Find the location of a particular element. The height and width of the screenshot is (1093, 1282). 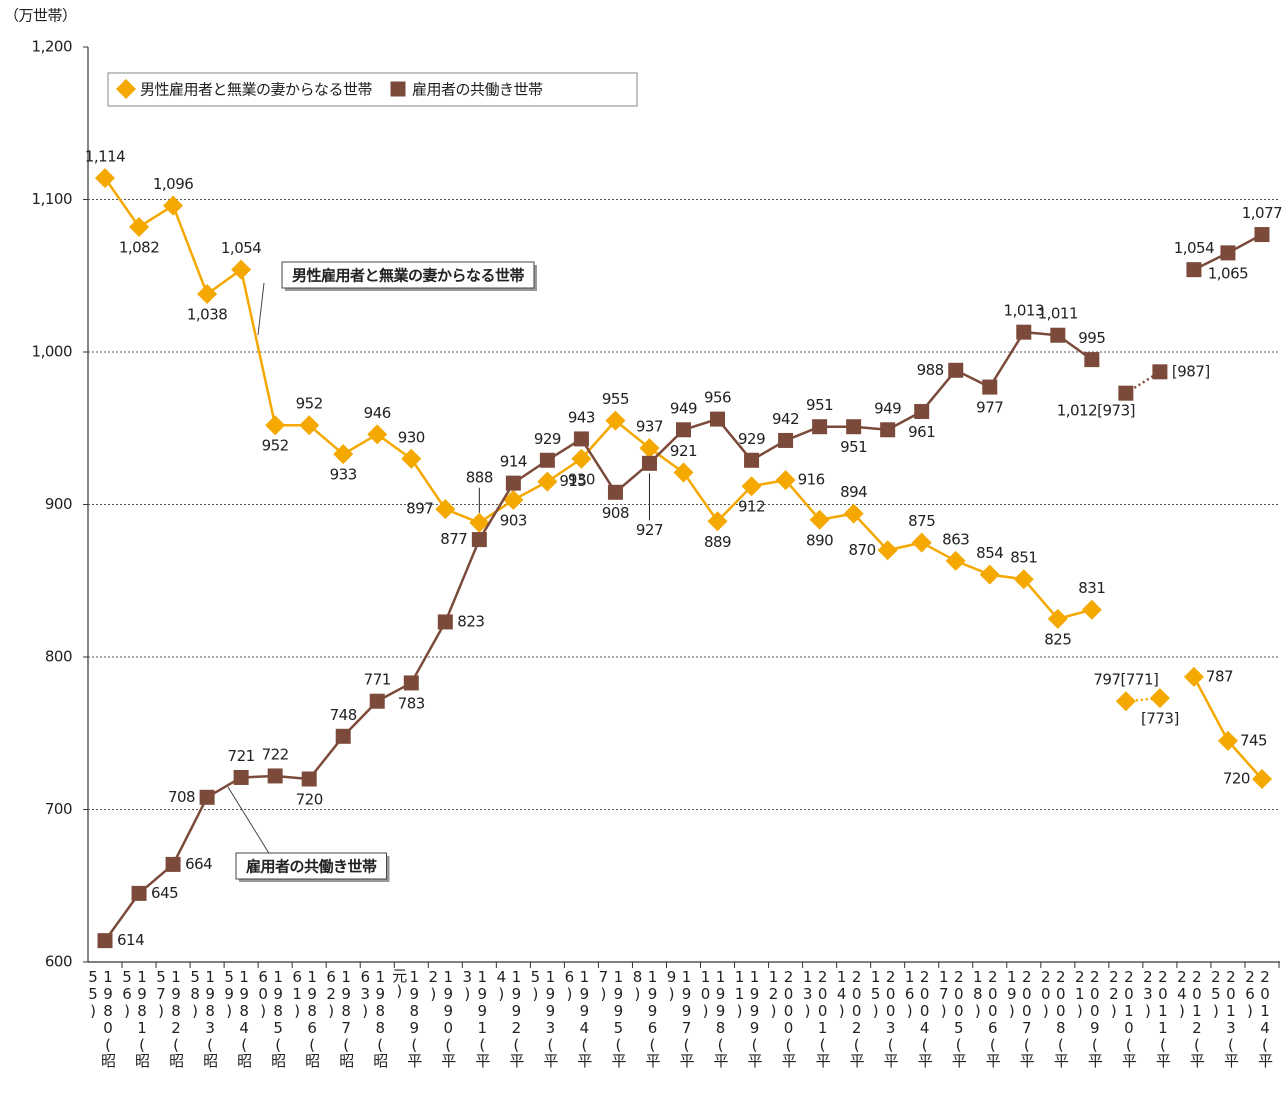

x-tick-label: 1987(昭62) is located at coordinates (339, 1017).